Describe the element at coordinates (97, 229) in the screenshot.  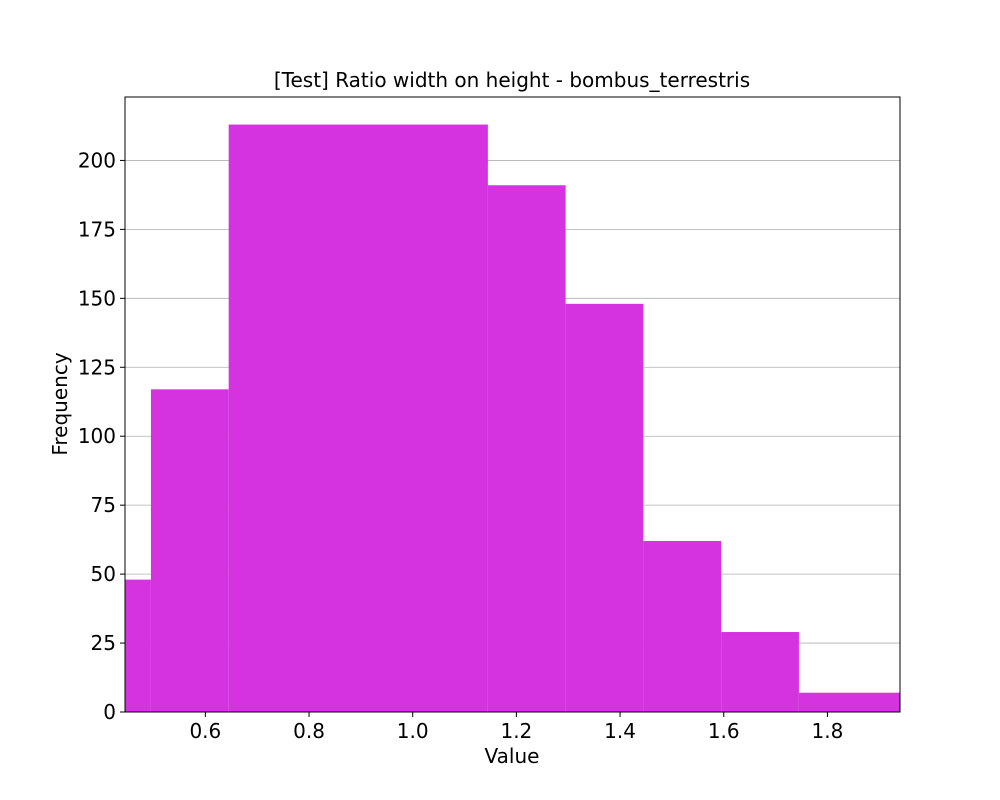
I see `y-tick-label: 175` at that location.